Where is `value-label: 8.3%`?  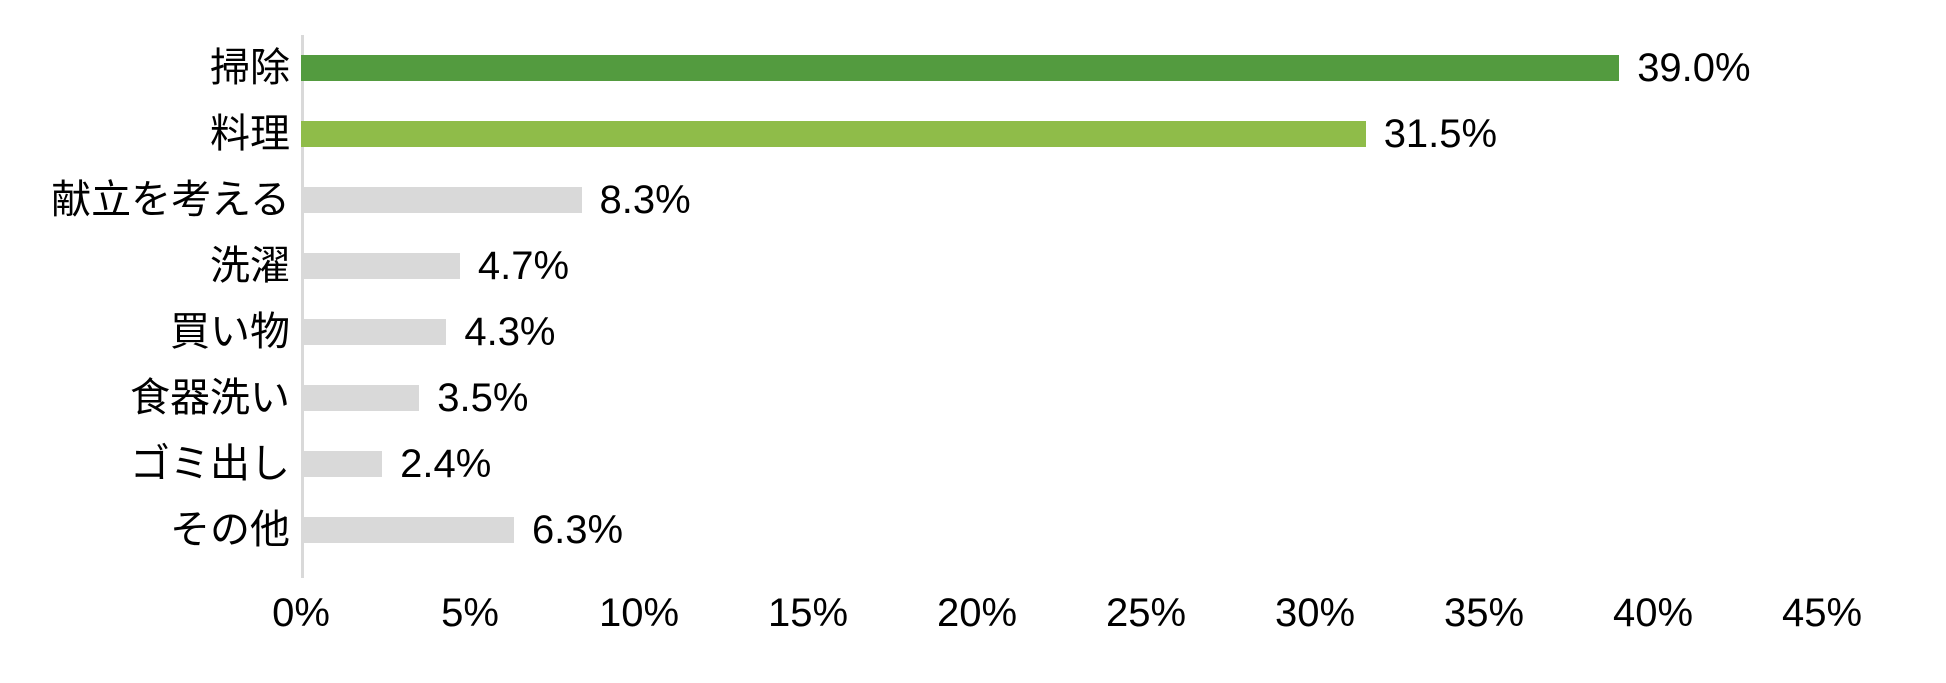 value-label: 8.3% is located at coordinates (645, 200).